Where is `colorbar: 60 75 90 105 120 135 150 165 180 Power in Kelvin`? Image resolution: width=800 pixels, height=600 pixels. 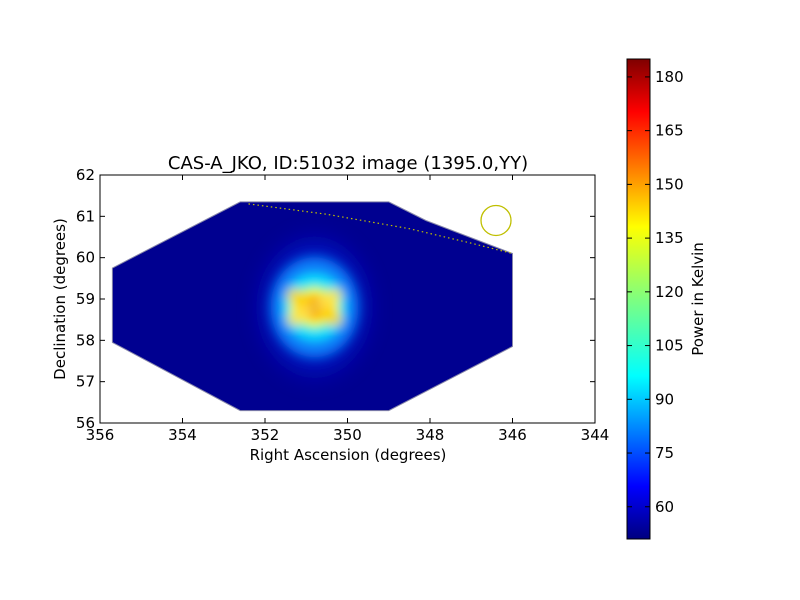 colorbar: 60 75 90 105 120 135 150 165 180 Power in Kelvin is located at coordinates (666, 299).